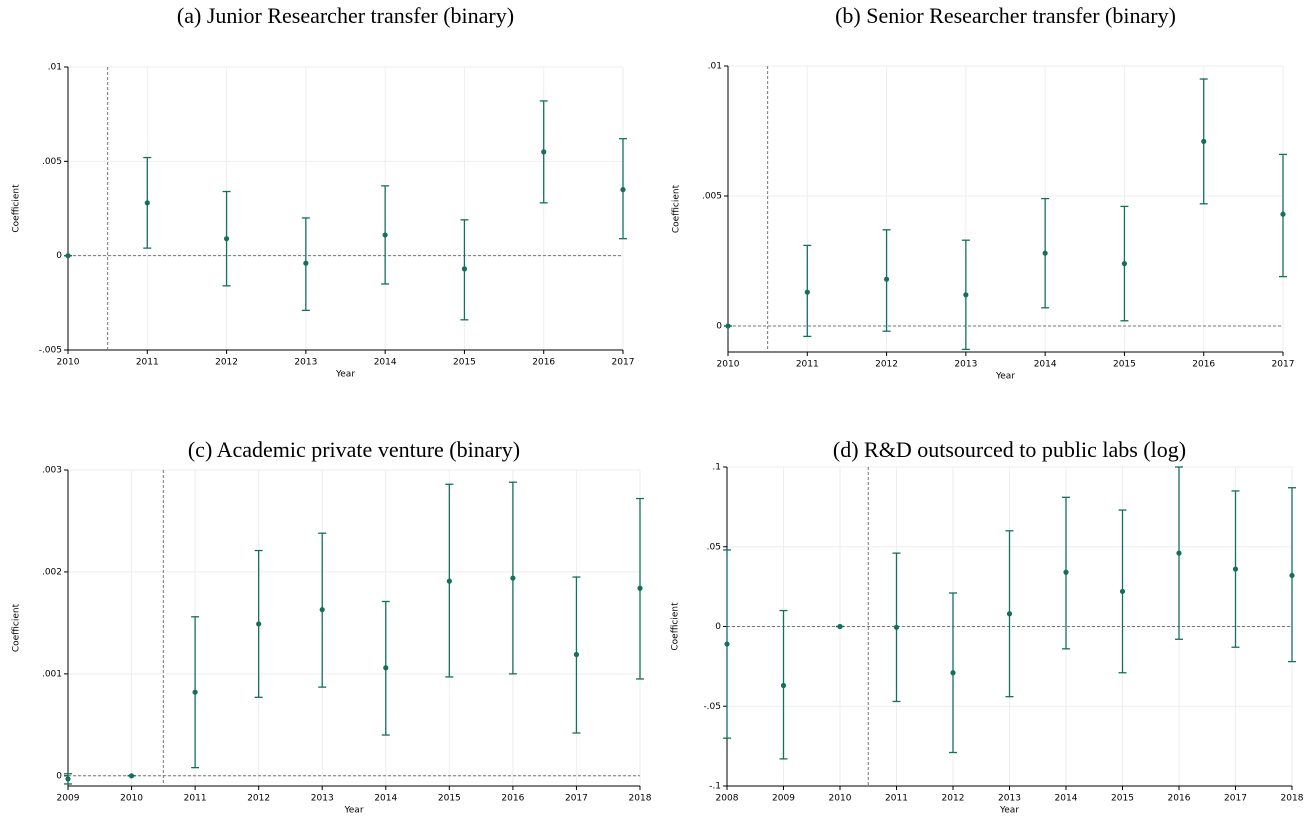 This screenshot has width=1307, height=829. What do you see at coordinates (354, 449) in the screenshot?
I see `chart-title: (c) Academic private venture (binary)` at bounding box center [354, 449].